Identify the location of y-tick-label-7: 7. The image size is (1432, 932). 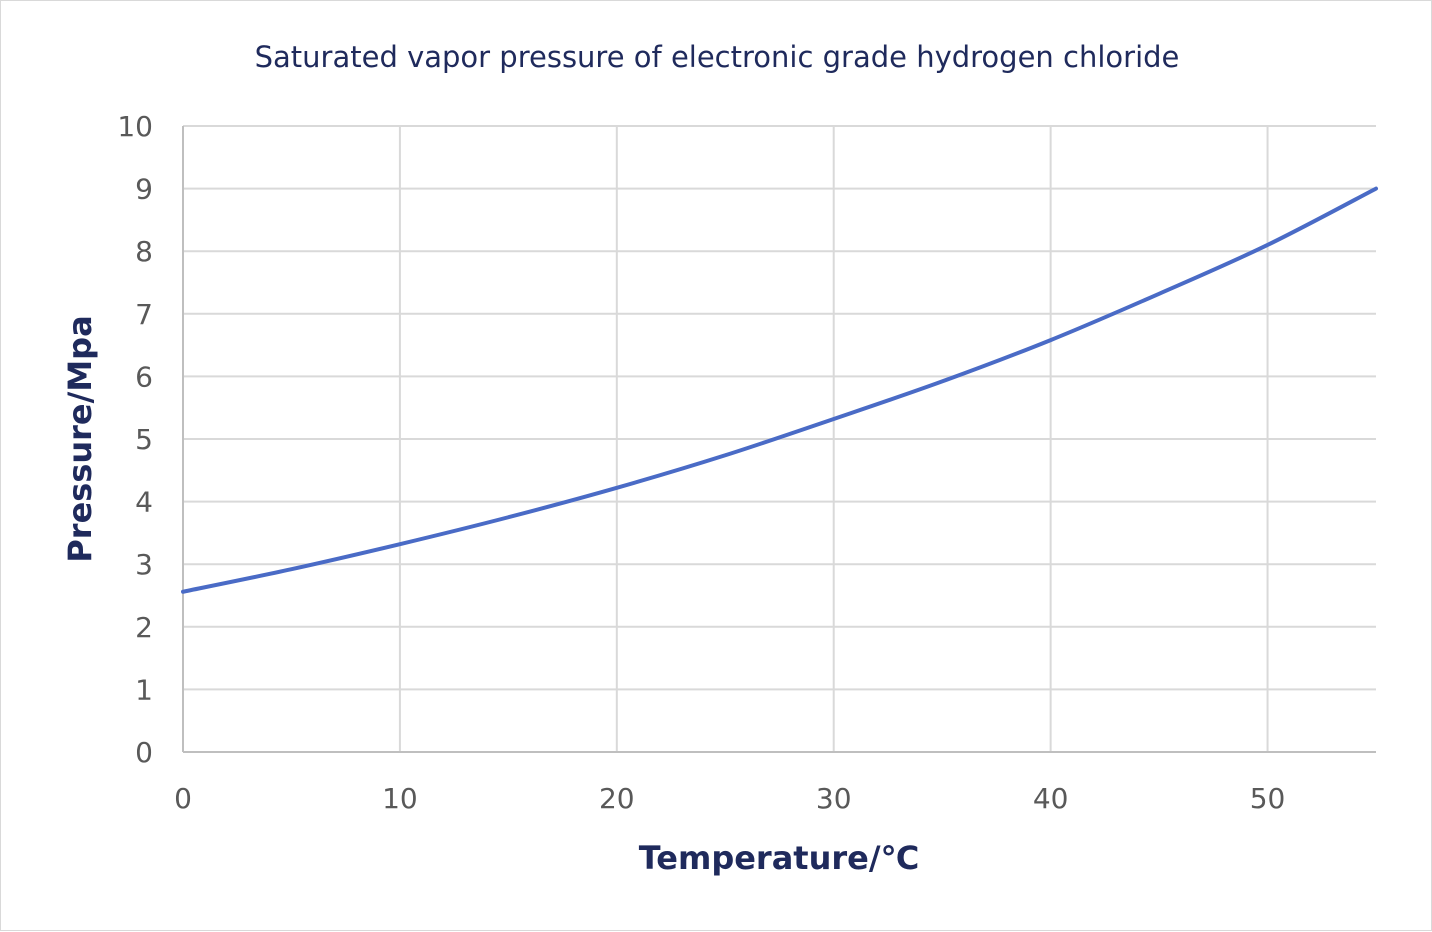
(144, 314).